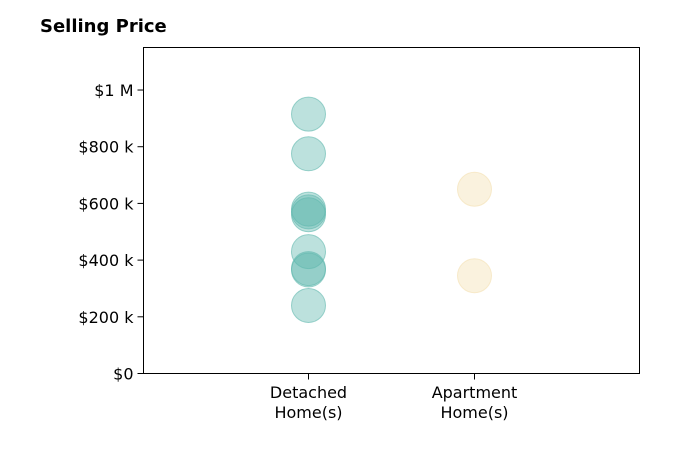 Image resolution: width=679 pixels, height=462 pixels. Describe the element at coordinates (106, 260) in the screenshot. I see `y-tick-label: $400 k` at that location.